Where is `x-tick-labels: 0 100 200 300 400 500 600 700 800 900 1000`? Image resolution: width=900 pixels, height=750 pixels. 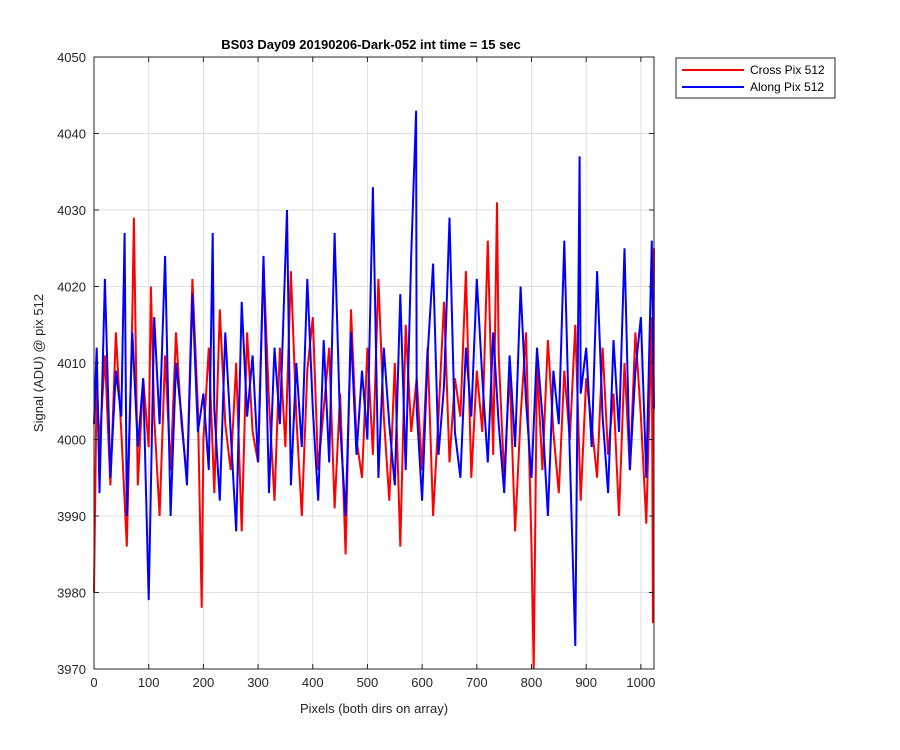
x-tick-labels: 0 100 200 300 400 500 600 700 800 900 1000 is located at coordinates (372, 682).